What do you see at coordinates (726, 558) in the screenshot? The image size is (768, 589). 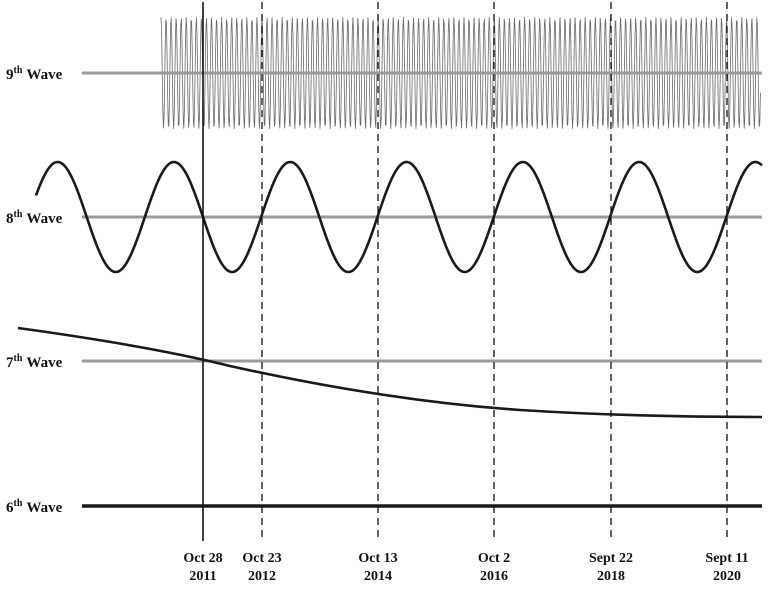 I see `date-label-2020-day: Sept 11` at bounding box center [726, 558].